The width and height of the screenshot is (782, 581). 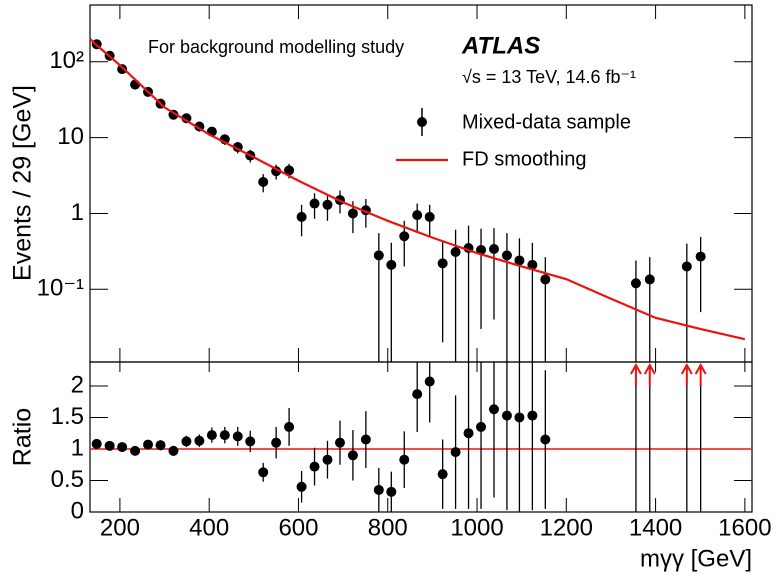 What do you see at coordinates (566, 527) in the screenshot?
I see `x-tick-label: 1200` at bounding box center [566, 527].